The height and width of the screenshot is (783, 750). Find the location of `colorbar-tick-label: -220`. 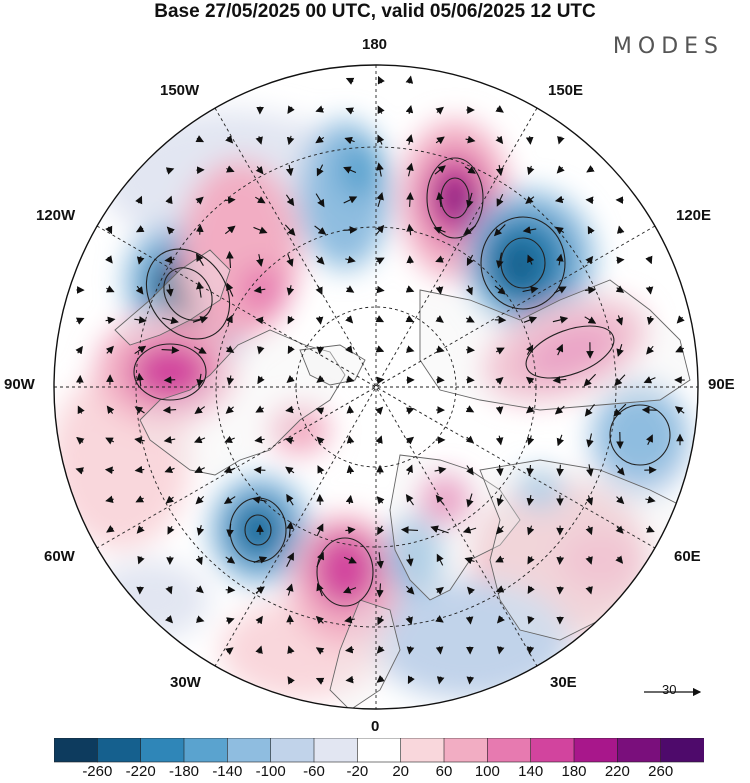

colorbar-tick-label: -220 is located at coordinates (140, 771).